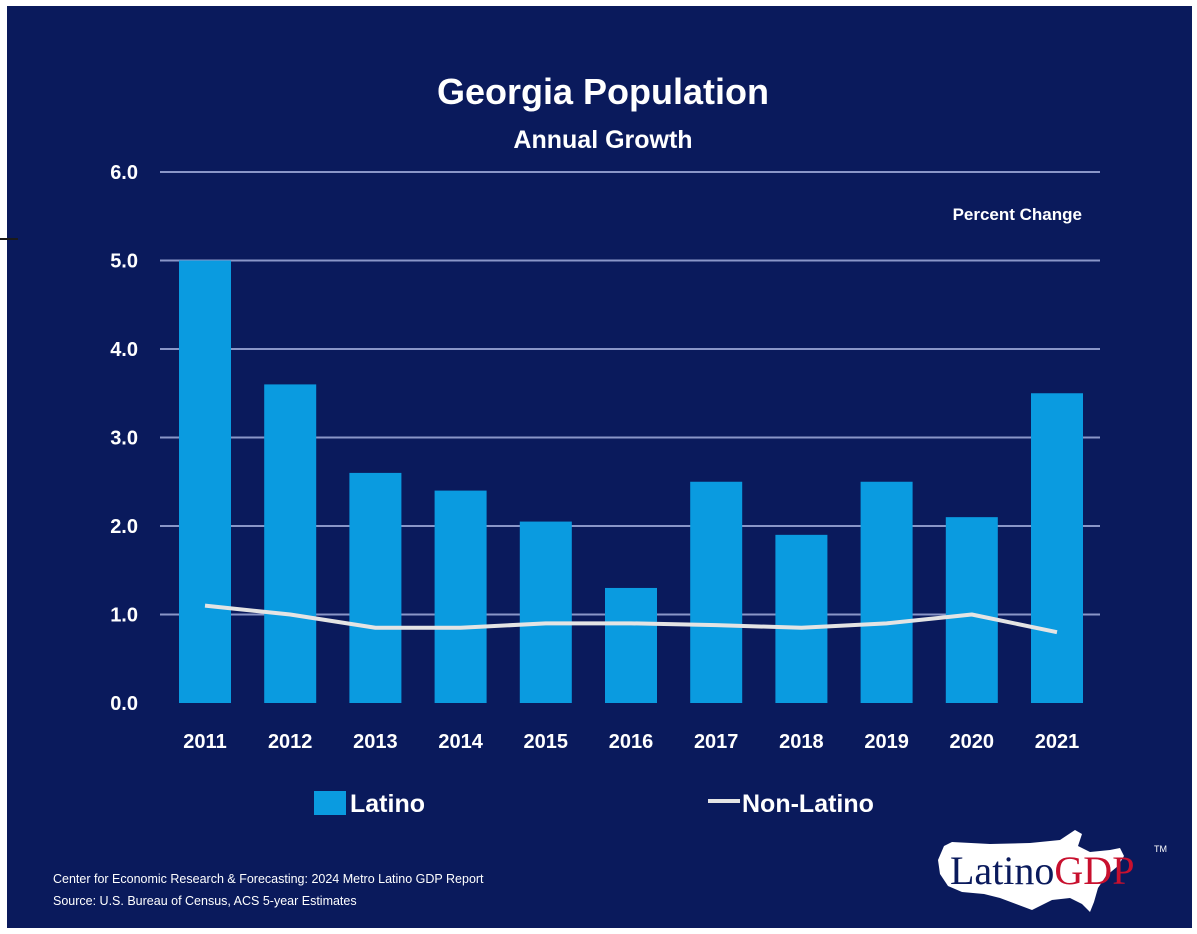  I want to click on x-tick-label: 2020, so click(972, 742).